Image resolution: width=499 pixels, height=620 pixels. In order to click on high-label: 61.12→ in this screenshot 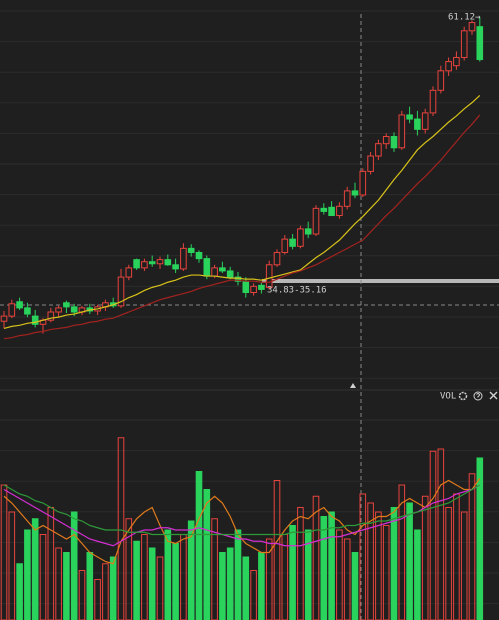, I will do `click(464, 18)`.